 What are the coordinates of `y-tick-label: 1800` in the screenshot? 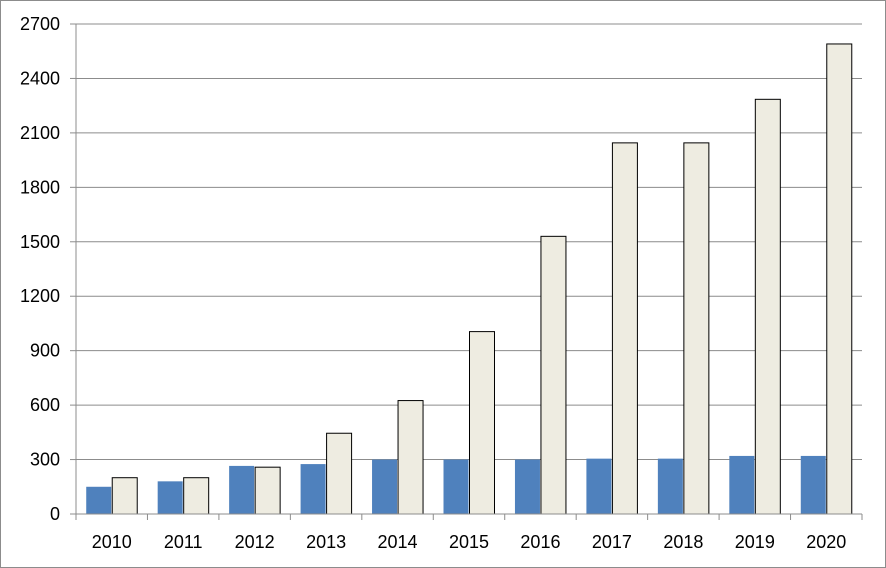 It's located at (40, 187).